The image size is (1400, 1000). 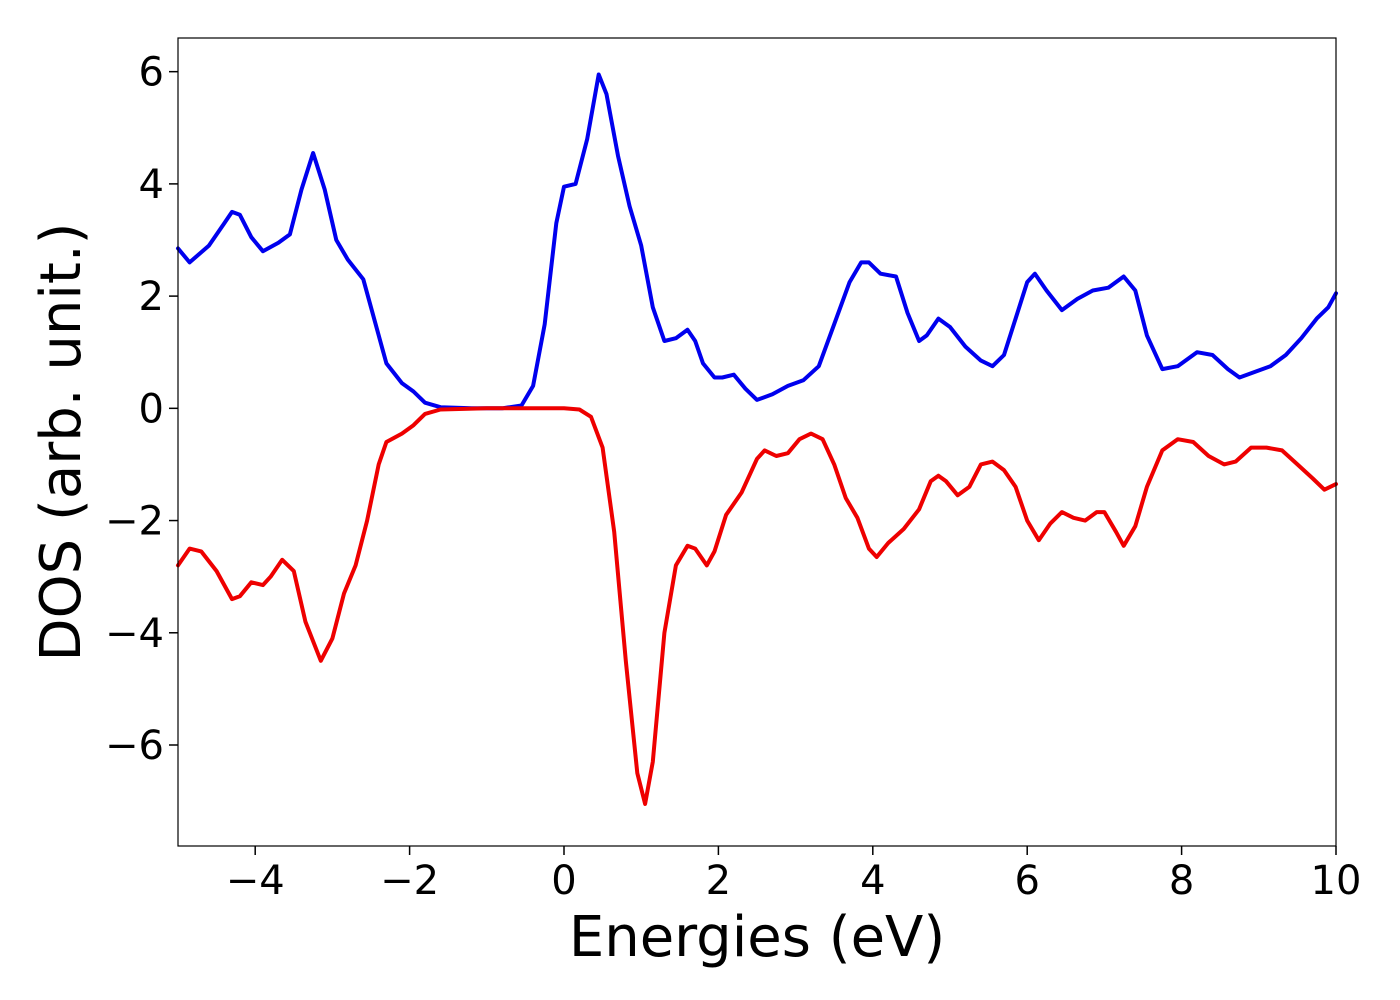 I want to click on y-tick-label: −6, so click(x=134, y=746).